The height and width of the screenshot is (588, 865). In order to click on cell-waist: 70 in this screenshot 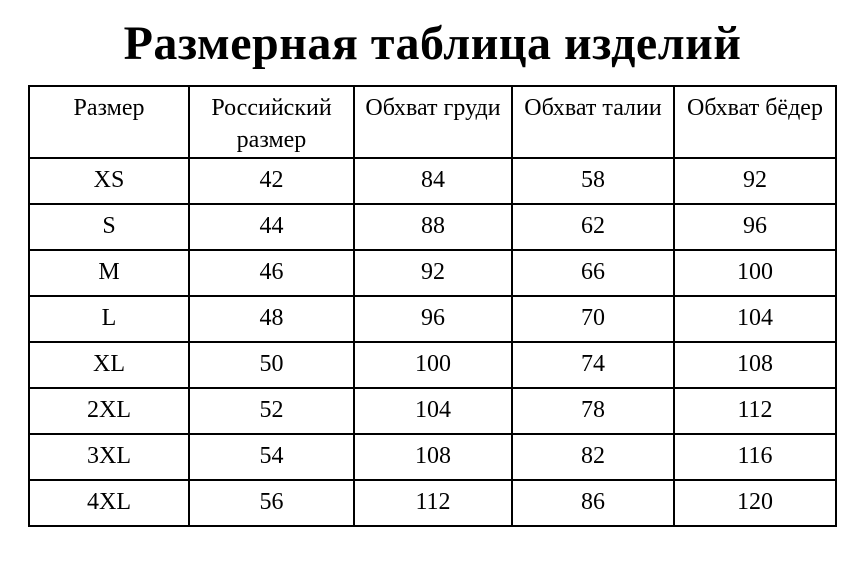, I will do `click(593, 318)`.